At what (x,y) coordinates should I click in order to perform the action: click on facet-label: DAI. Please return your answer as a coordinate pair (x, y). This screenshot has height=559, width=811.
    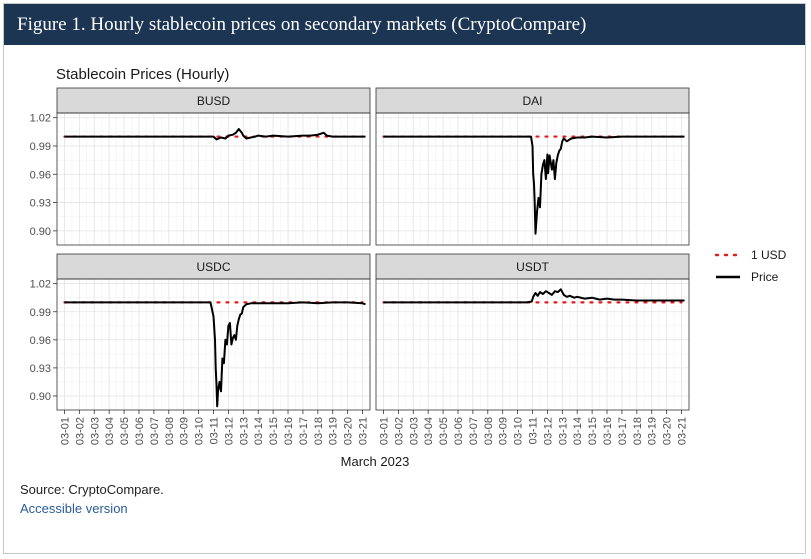
    Looking at the image, I should click on (532, 101).